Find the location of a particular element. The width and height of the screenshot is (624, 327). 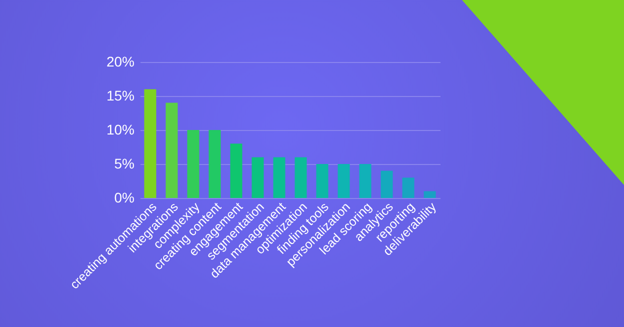

y-tick-label: 5% is located at coordinates (124, 164).